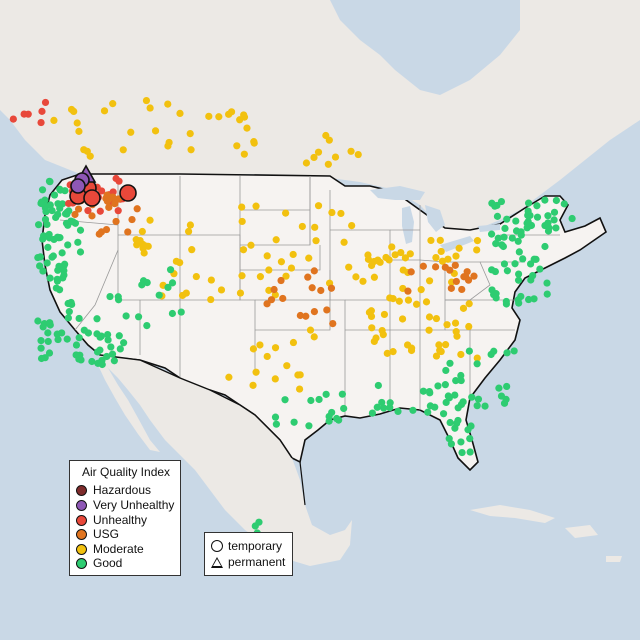 The image size is (640, 640). I want to click on usg-swatch, so click(81, 534).